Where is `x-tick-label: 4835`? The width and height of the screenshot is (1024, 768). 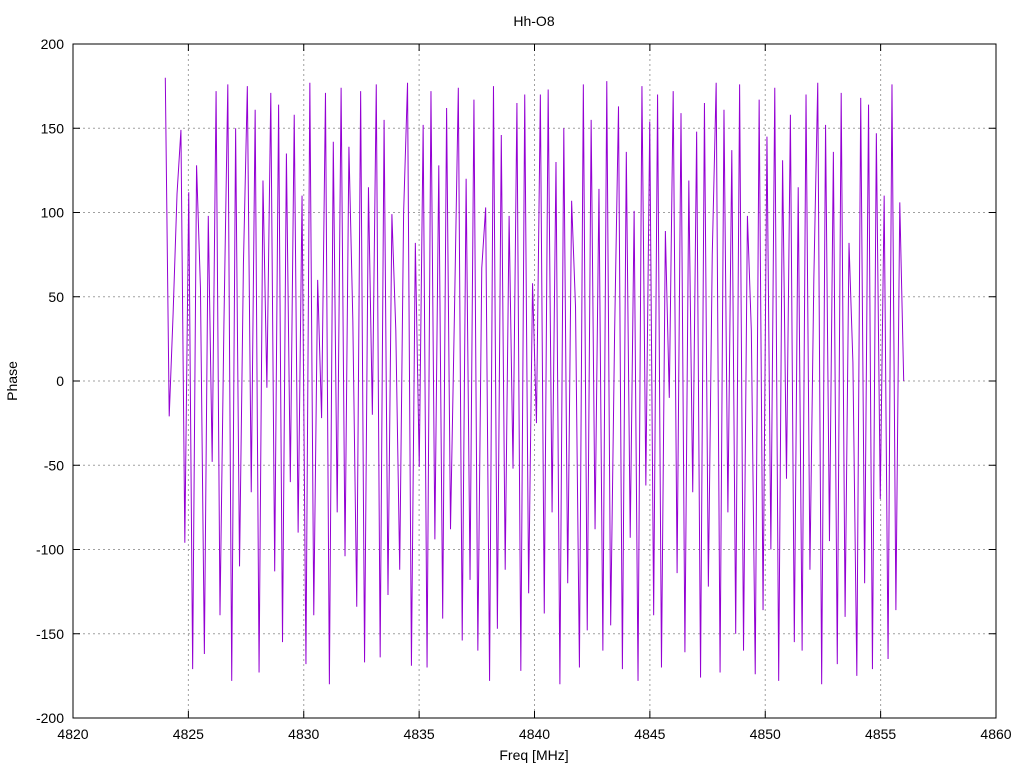 x-tick-label: 4835 is located at coordinates (419, 734).